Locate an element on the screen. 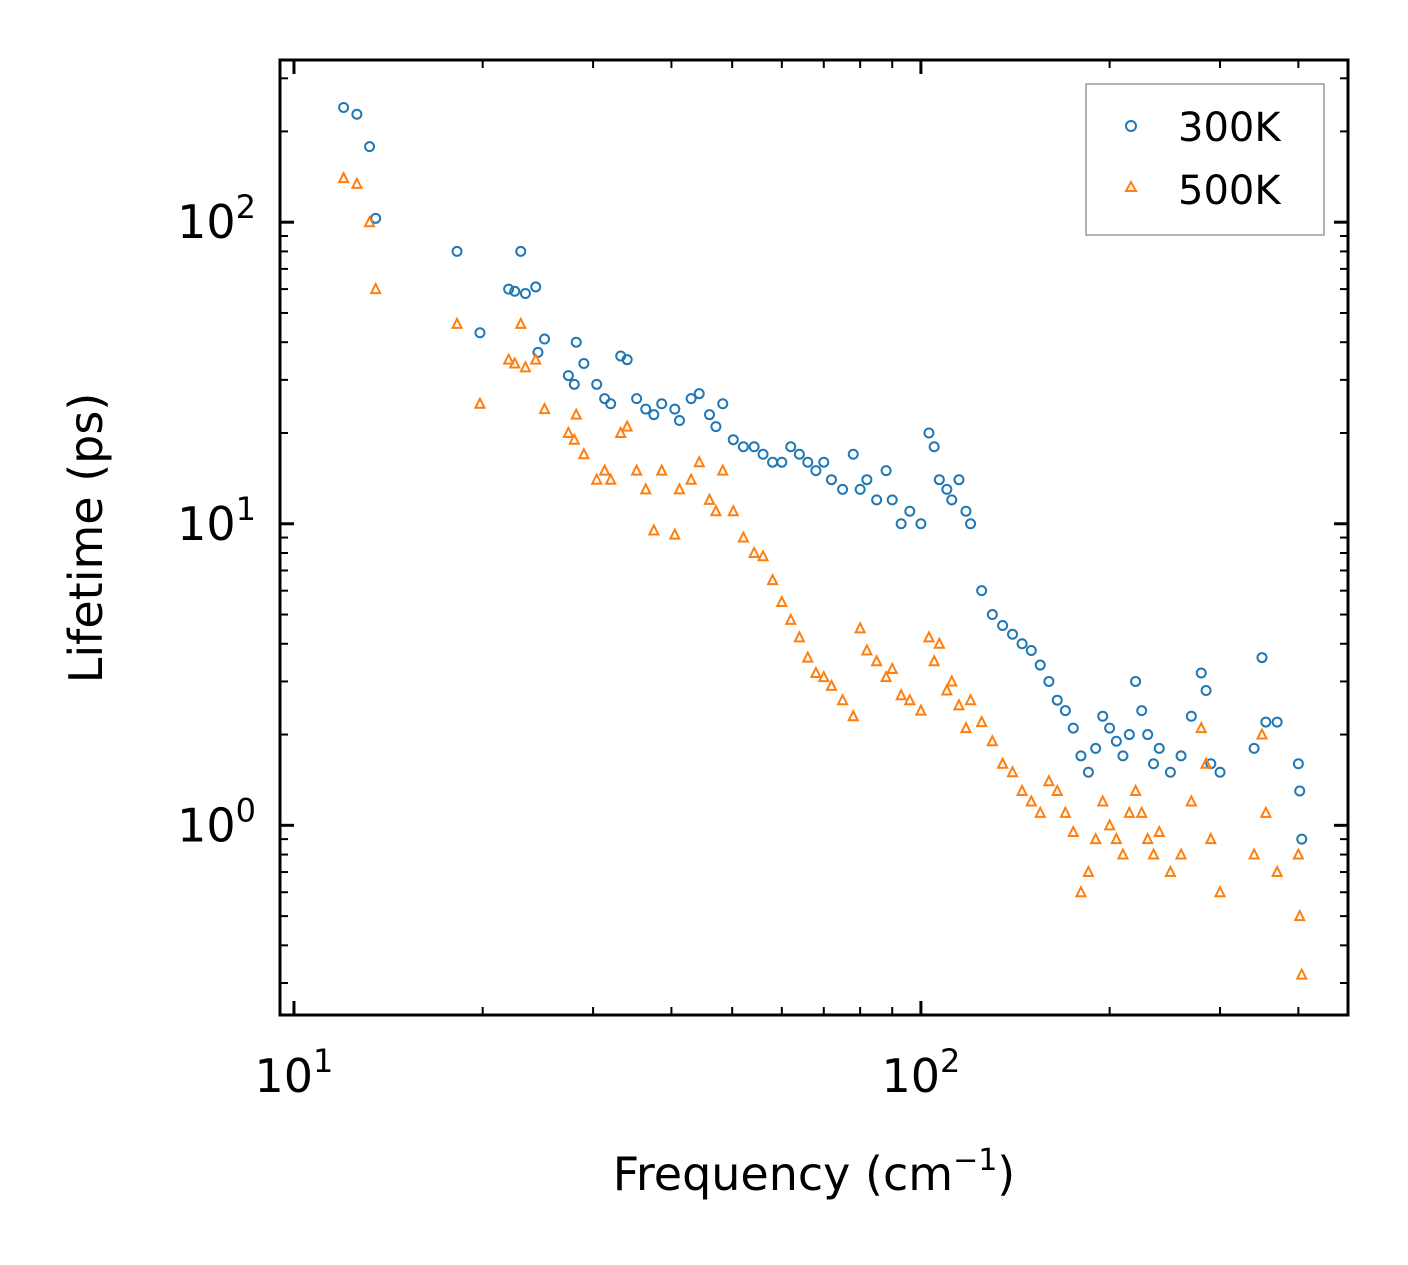 The image size is (1408, 1265). legend-box is located at coordinates (1205, 159).